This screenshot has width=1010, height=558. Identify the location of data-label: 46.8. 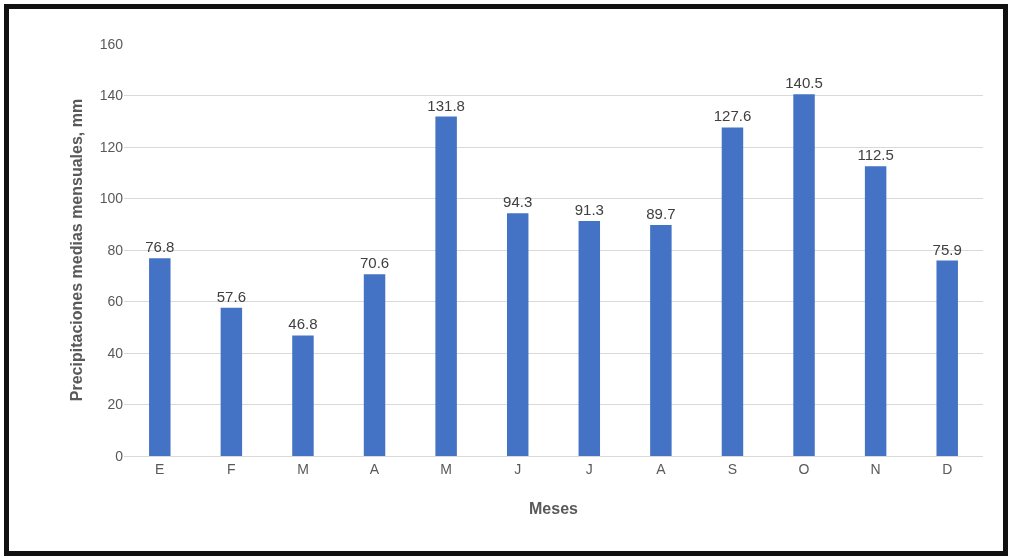
(303, 324).